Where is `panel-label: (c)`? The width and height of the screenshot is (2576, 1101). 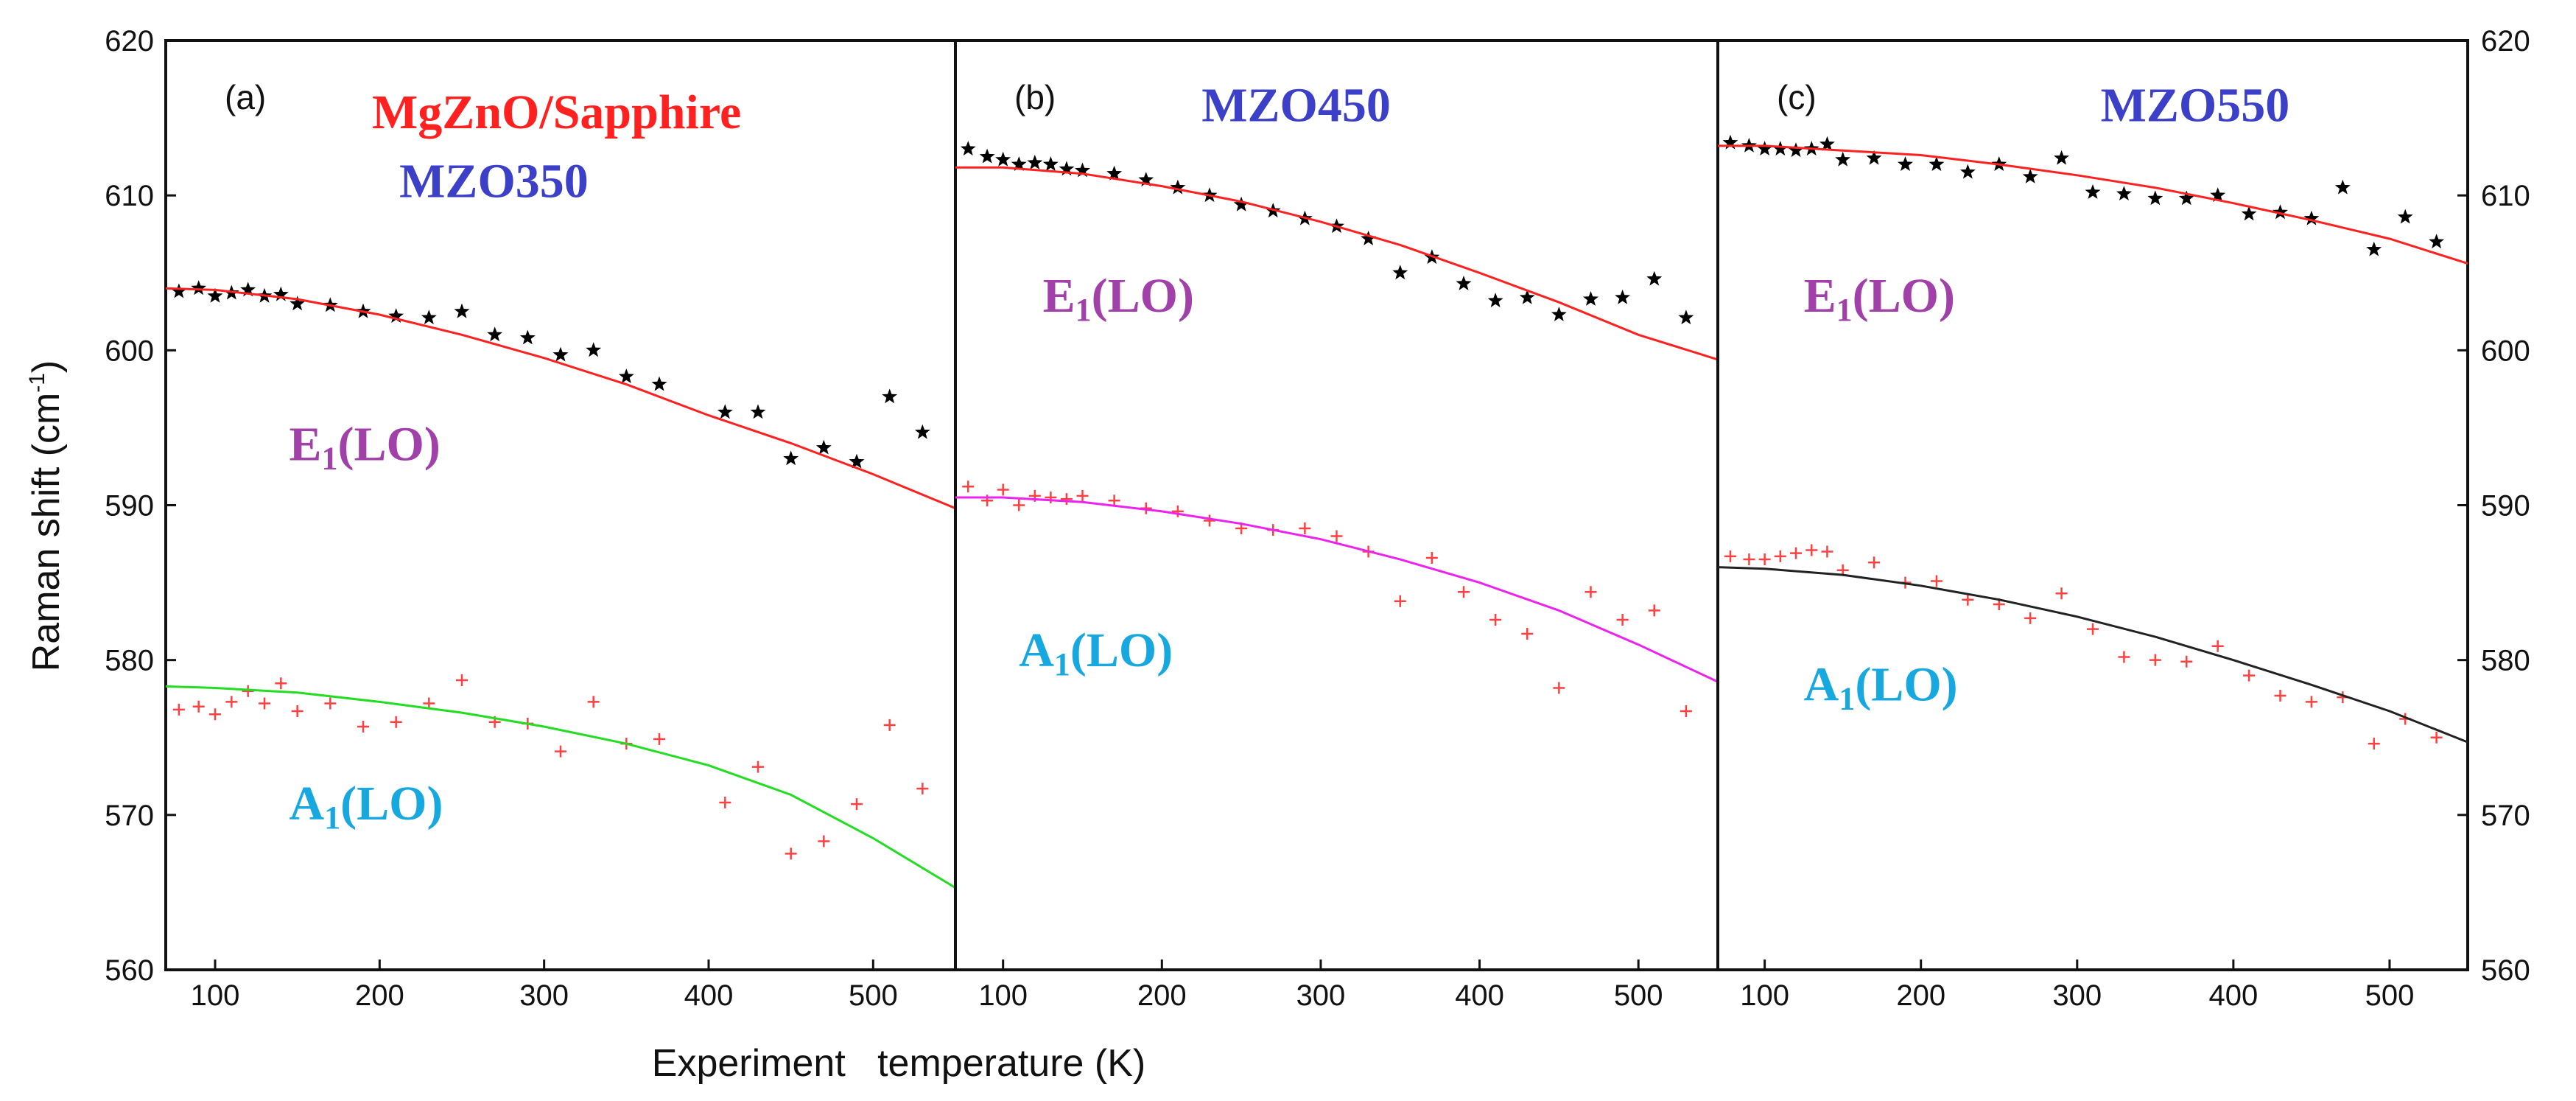 panel-label: (c) is located at coordinates (1797, 97).